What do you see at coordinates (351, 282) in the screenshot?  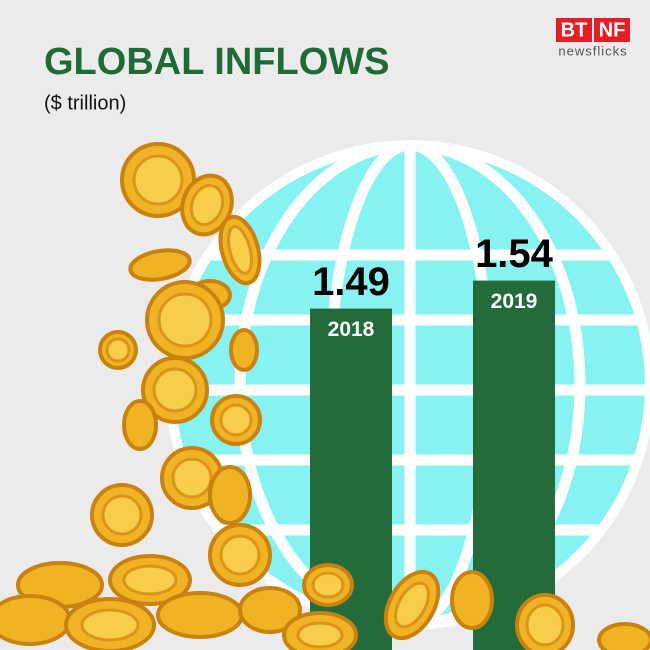 I see `value-label: 1.49` at bounding box center [351, 282].